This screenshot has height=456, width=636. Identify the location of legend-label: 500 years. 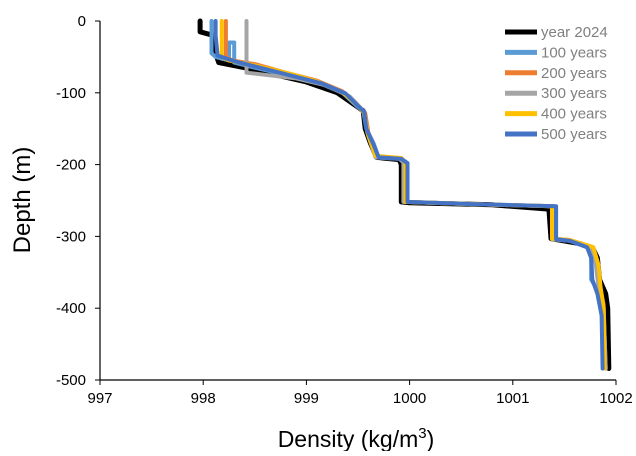
(574, 134).